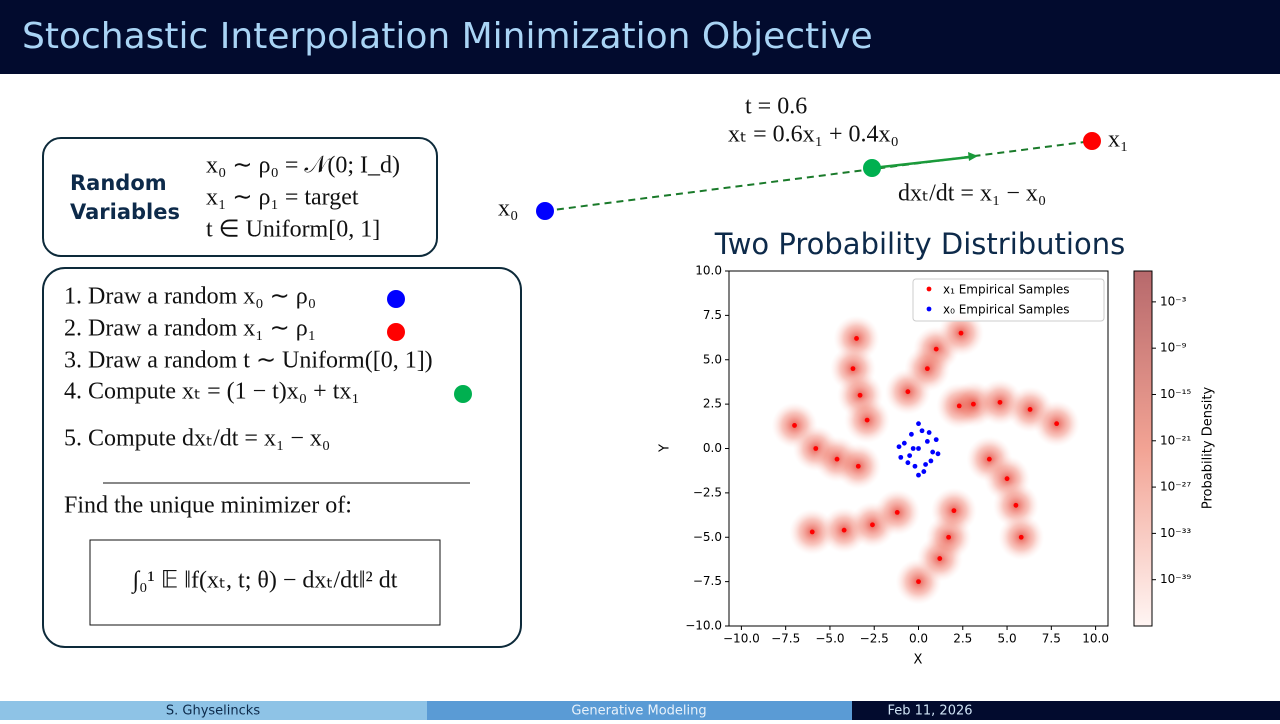  What do you see at coordinates (741, 639) in the screenshot?
I see `x-tick-label: −10.0` at bounding box center [741, 639].